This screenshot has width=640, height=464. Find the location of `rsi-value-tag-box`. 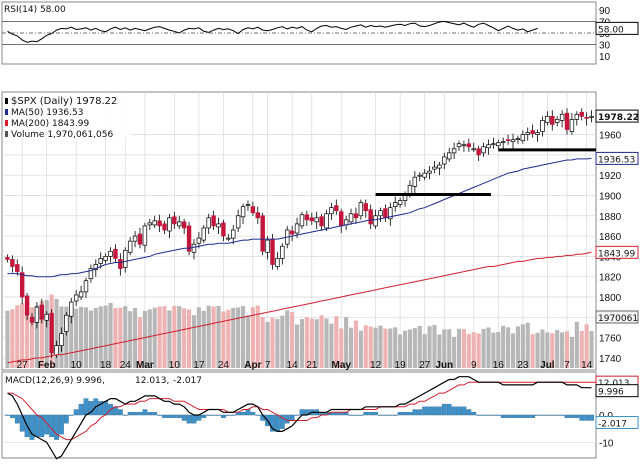

rsi-value-tag-box is located at coordinates (617, 28).